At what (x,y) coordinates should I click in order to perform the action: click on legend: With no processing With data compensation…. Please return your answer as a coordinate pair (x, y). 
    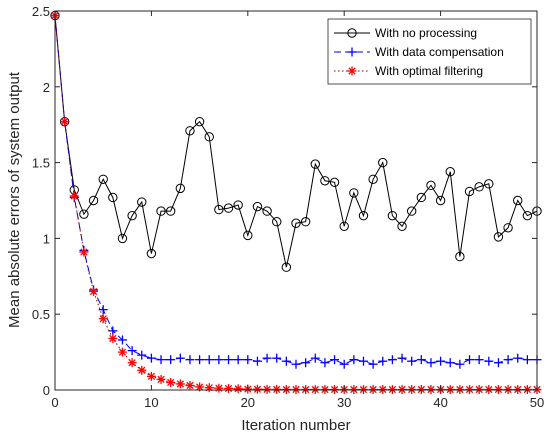
    Looking at the image, I should click on (429, 51).